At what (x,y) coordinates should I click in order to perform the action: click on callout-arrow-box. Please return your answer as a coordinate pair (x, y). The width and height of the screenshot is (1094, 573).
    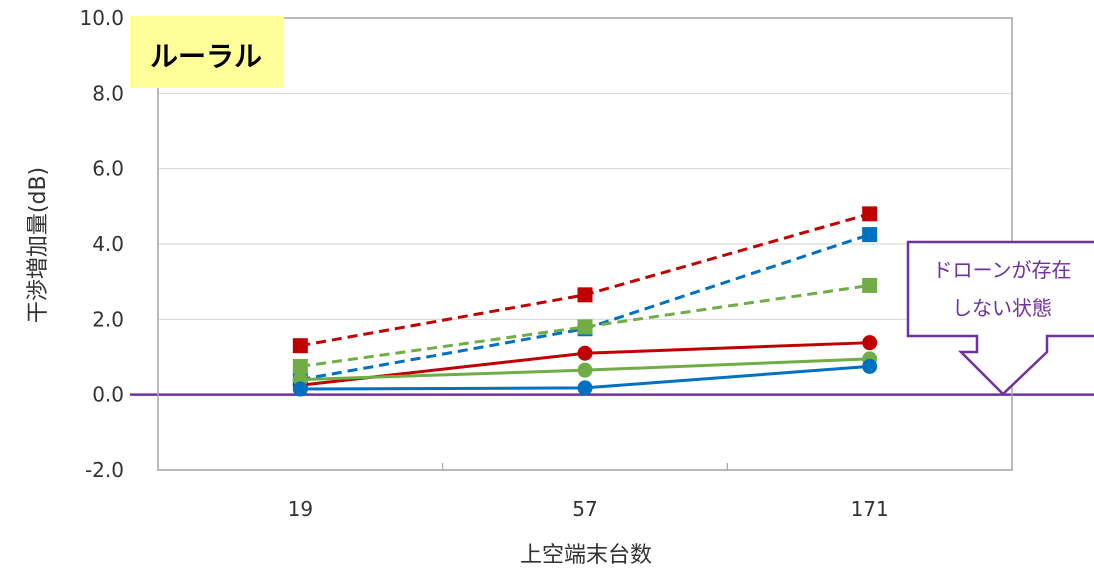
    Looking at the image, I should click on (1000, 318).